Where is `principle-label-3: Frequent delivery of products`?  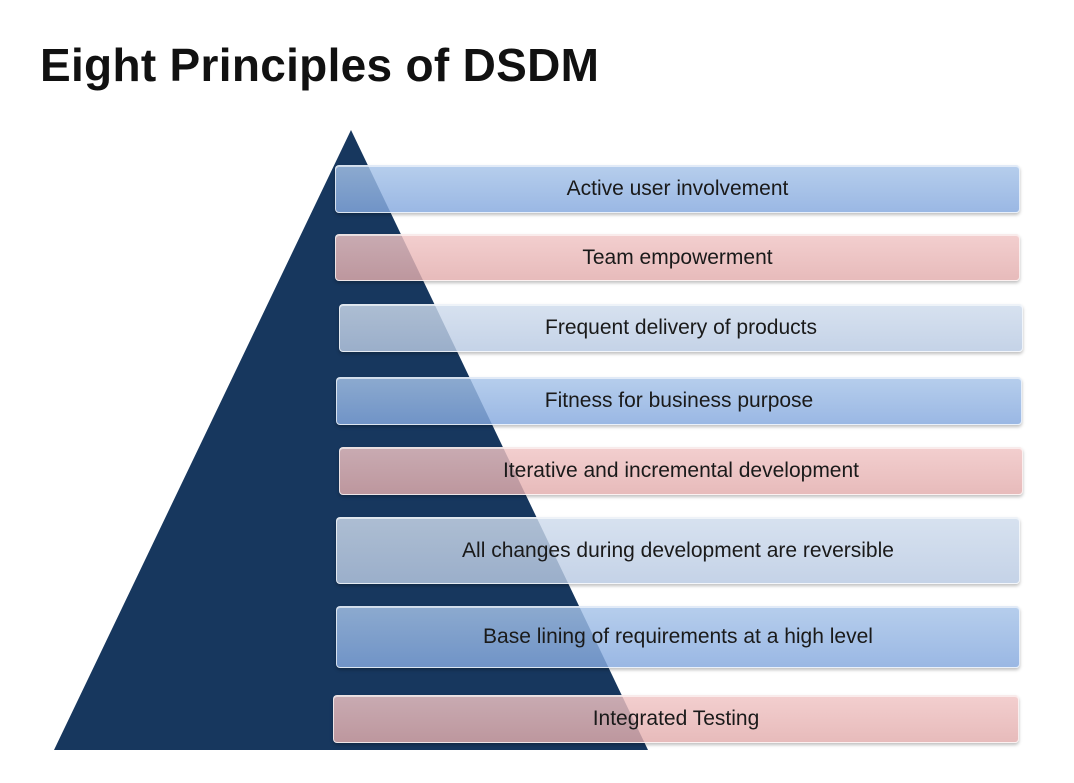
principle-label-3: Frequent delivery of products is located at coordinates (681, 327).